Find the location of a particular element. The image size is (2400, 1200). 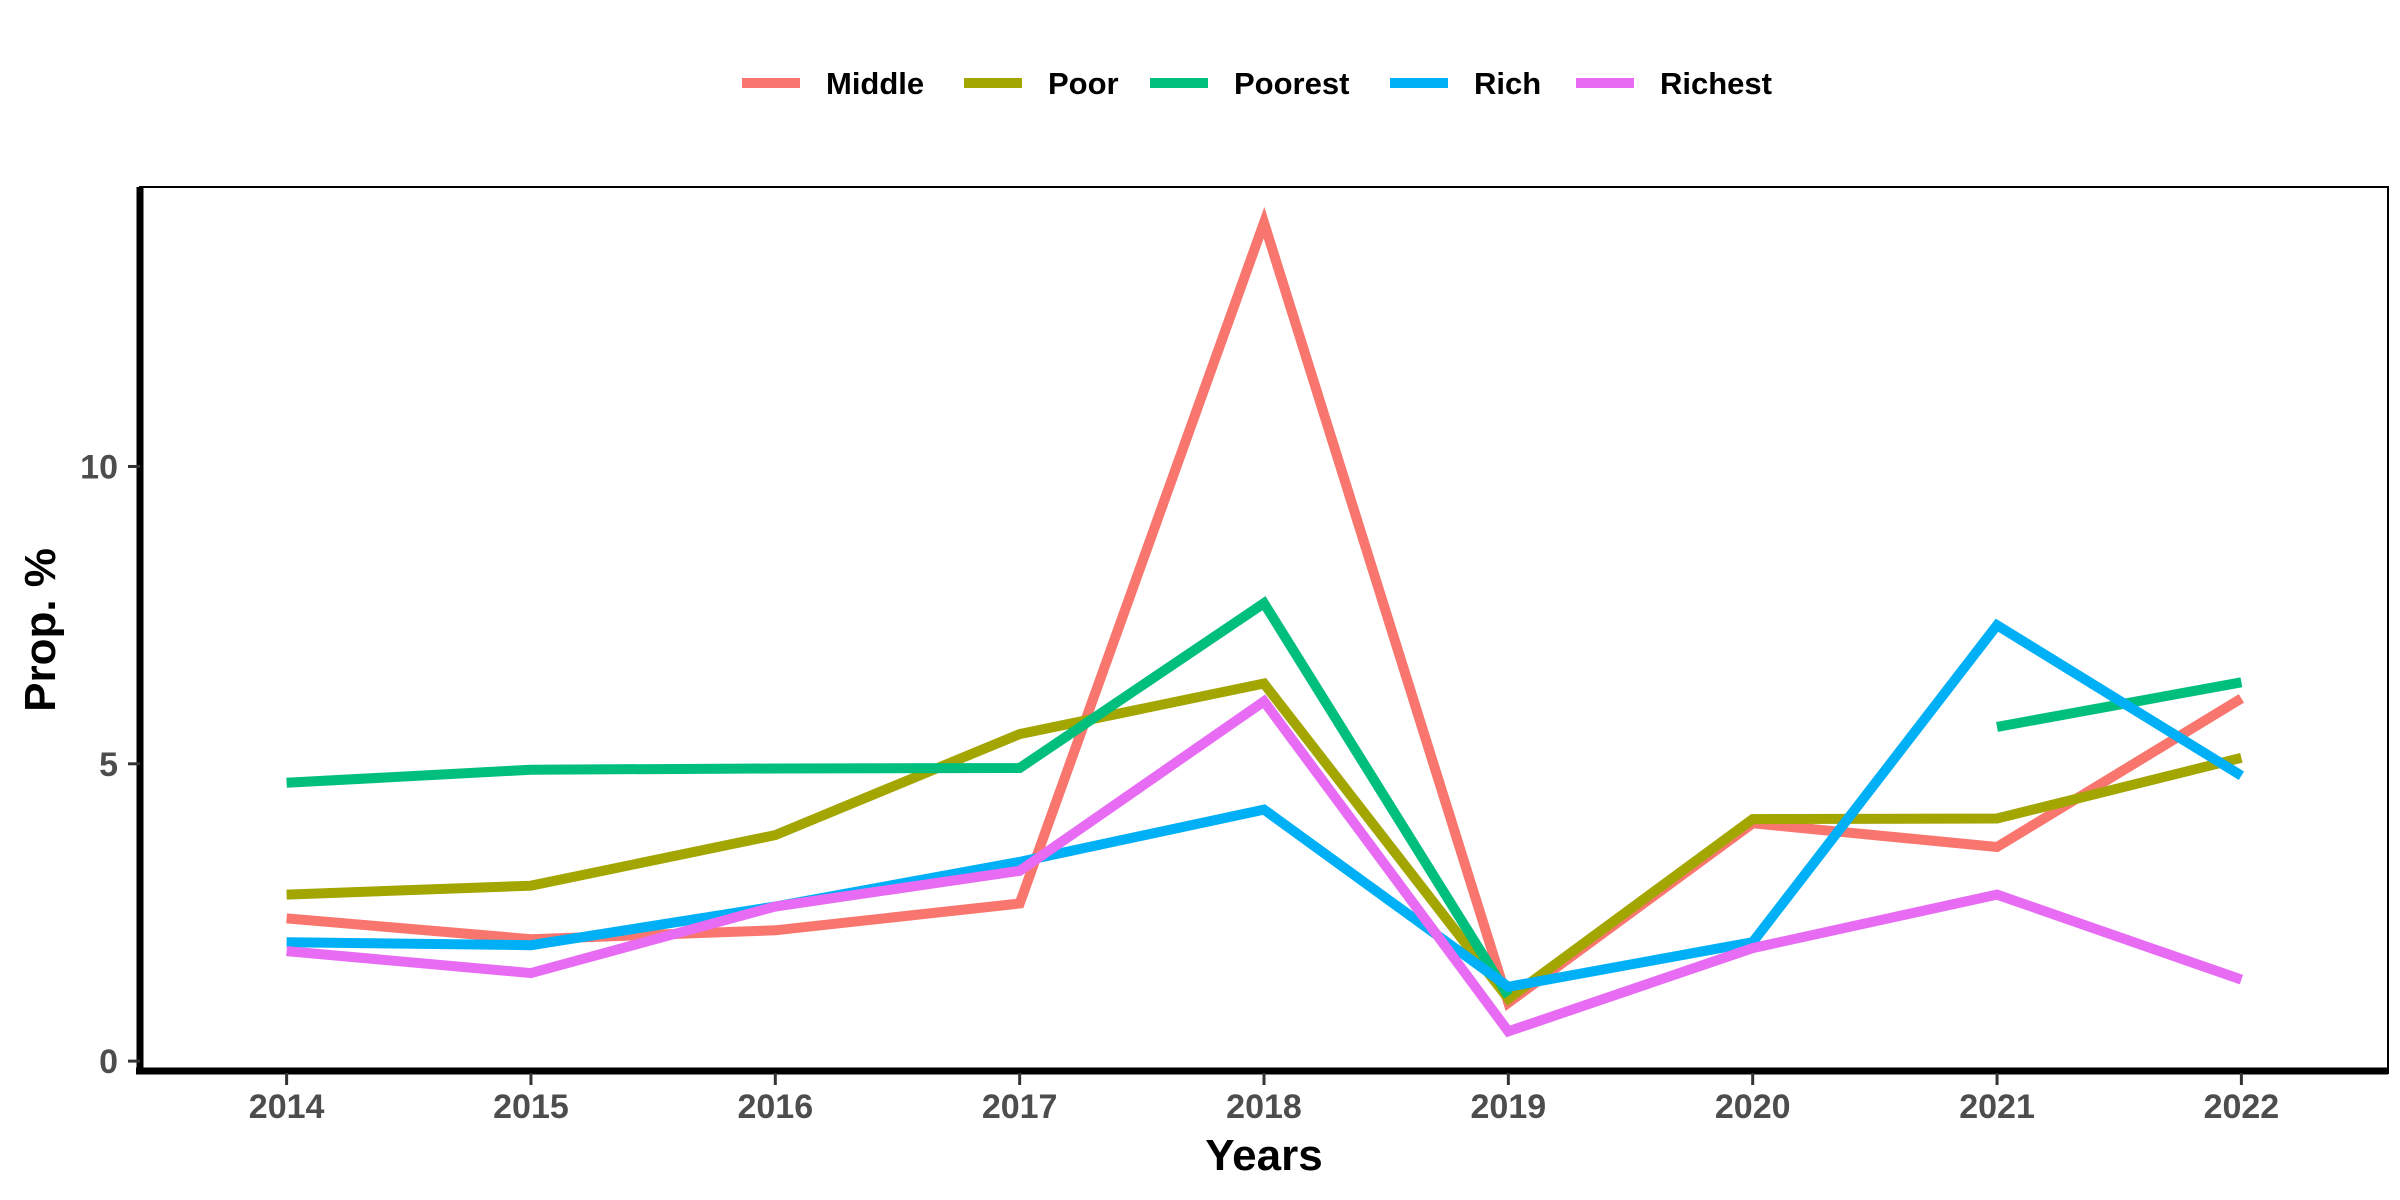

x-tick-label: 2022 is located at coordinates (2242, 1107).